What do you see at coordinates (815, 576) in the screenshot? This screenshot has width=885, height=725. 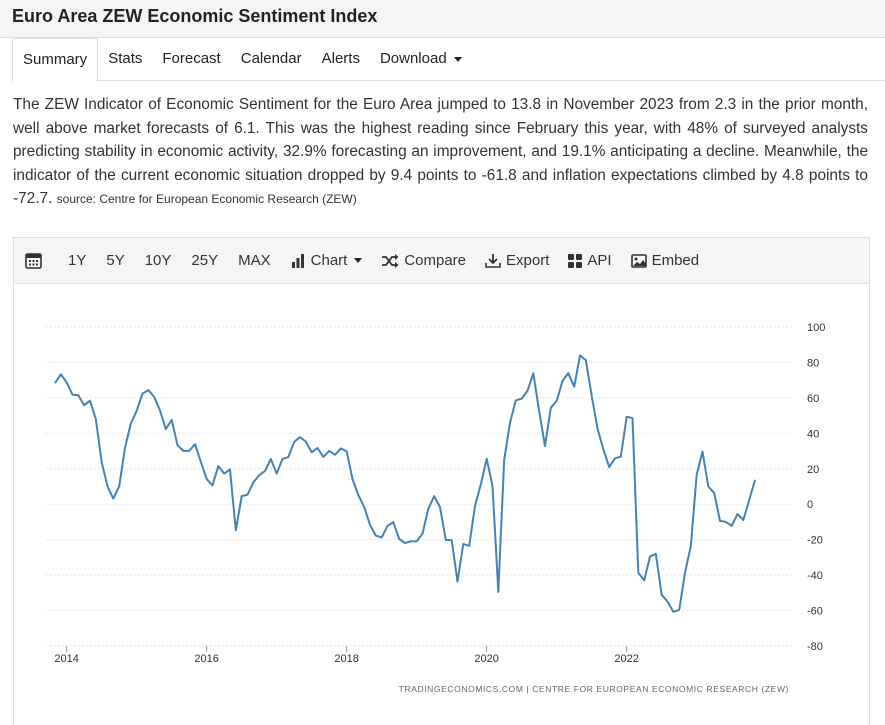 I see `y-tick-label: -40` at bounding box center [815, 576].